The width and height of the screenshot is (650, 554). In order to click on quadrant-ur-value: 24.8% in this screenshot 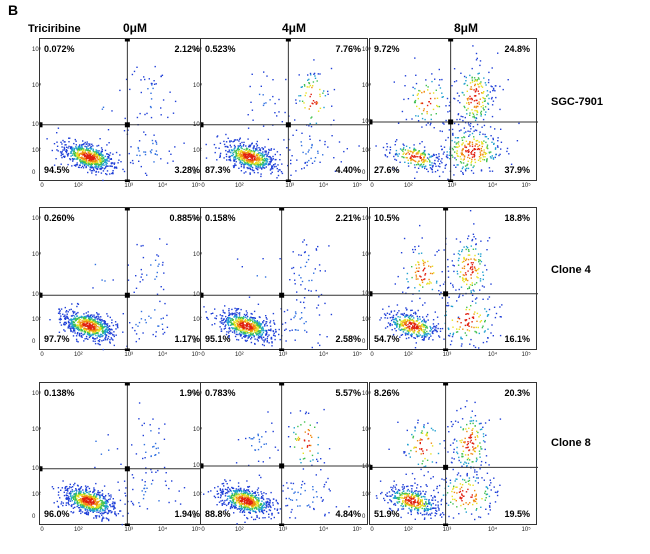, I will do `click(517, 49)`.